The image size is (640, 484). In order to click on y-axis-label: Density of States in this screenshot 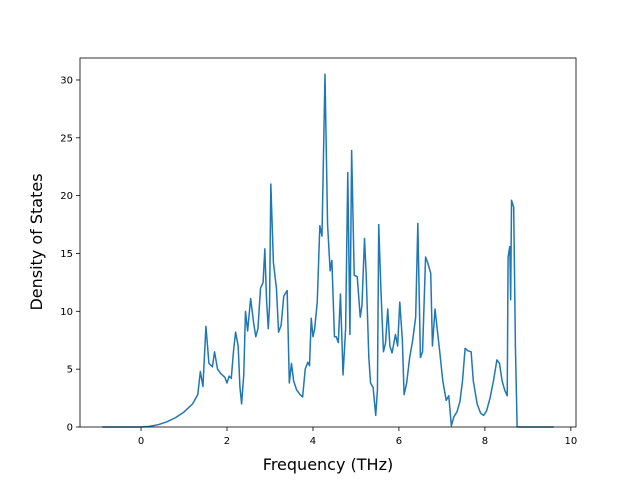, I will do `click(36, 241)`.